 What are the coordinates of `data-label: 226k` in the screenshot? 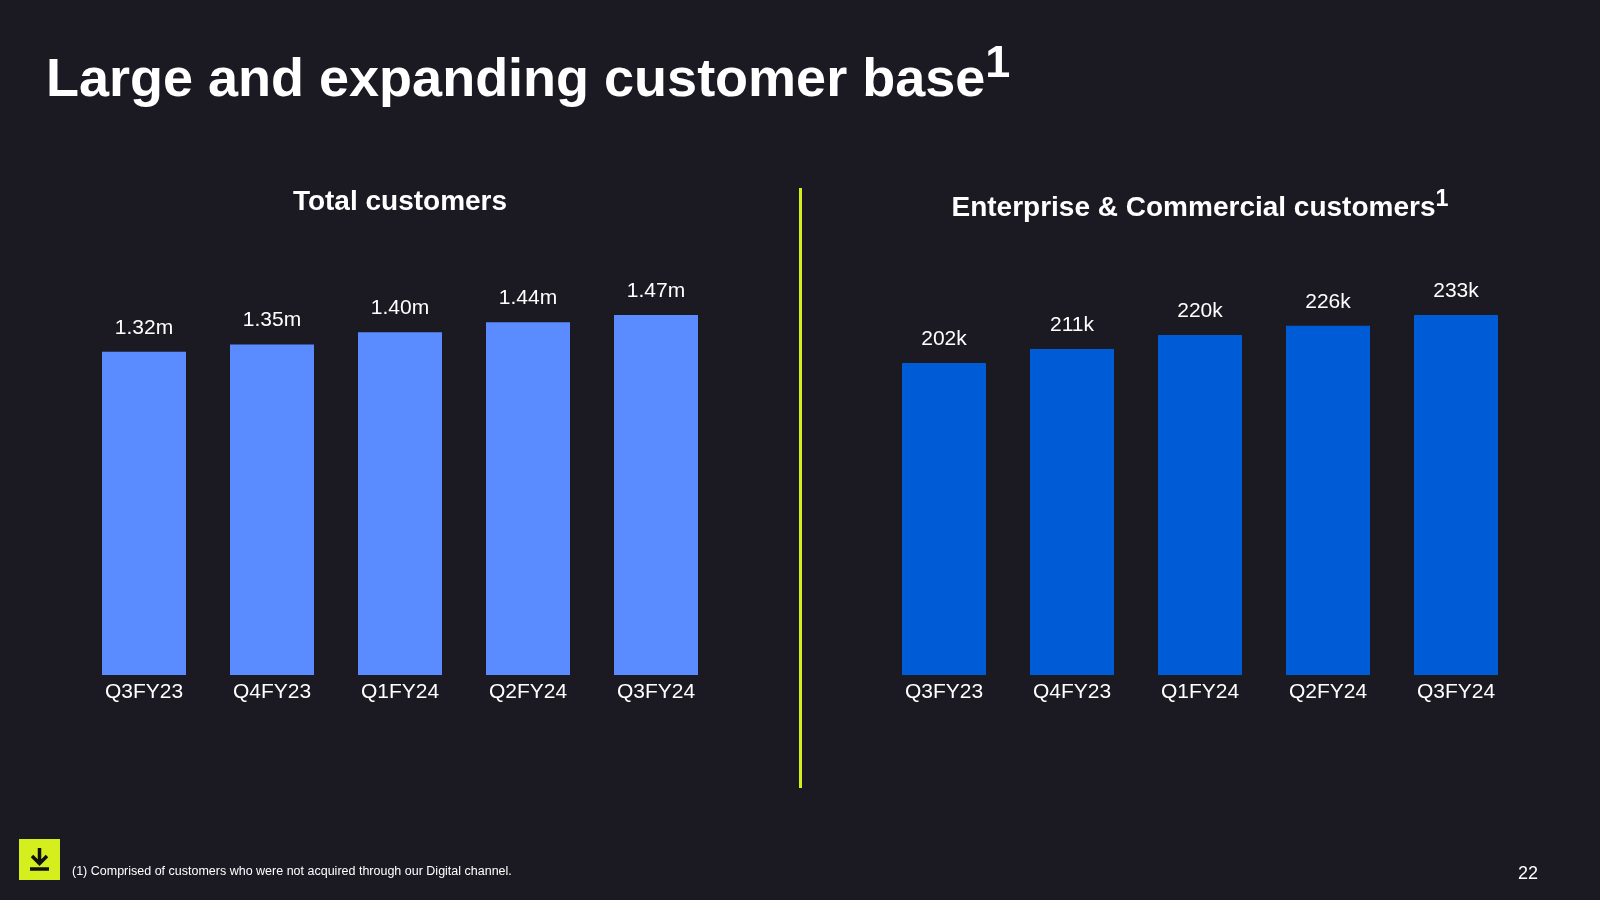 It's located at (1328, 300).